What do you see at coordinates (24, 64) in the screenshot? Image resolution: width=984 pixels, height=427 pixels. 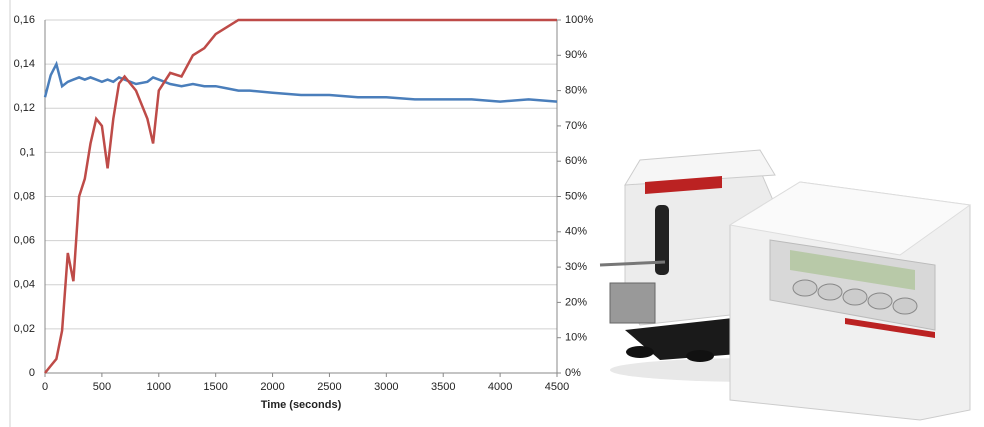 I see `y-tick-label: 0,14` at bounding box center [24, 64].